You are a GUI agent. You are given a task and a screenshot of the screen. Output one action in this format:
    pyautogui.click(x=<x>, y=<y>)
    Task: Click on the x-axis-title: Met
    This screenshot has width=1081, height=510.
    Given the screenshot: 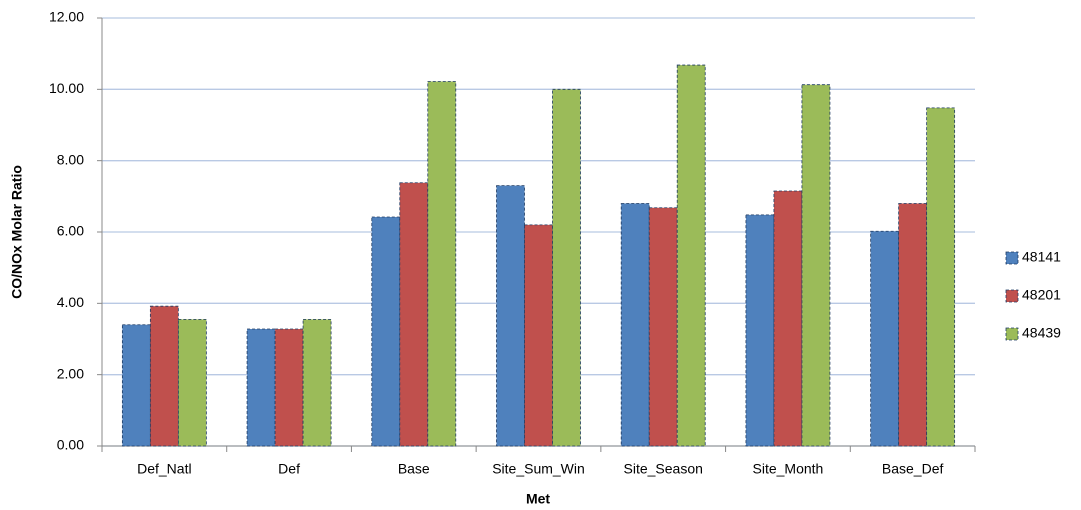 What is the action you would take?
    pyautogui.click(x=538, y=499)
    